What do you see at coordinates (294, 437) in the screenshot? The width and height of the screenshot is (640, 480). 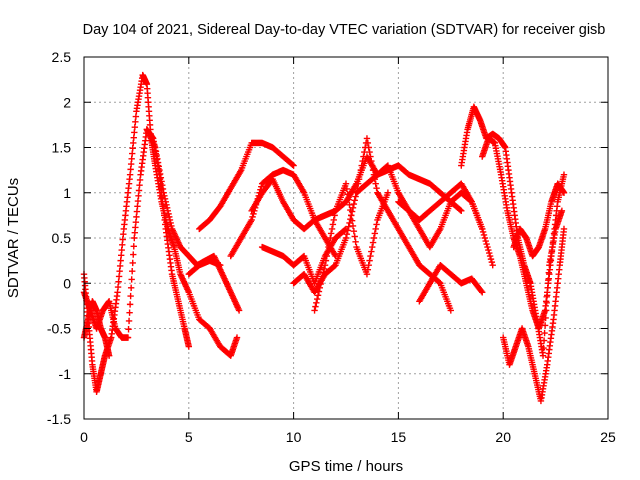 I see `x-tick-label: 10` at bounding box center [294, 437].